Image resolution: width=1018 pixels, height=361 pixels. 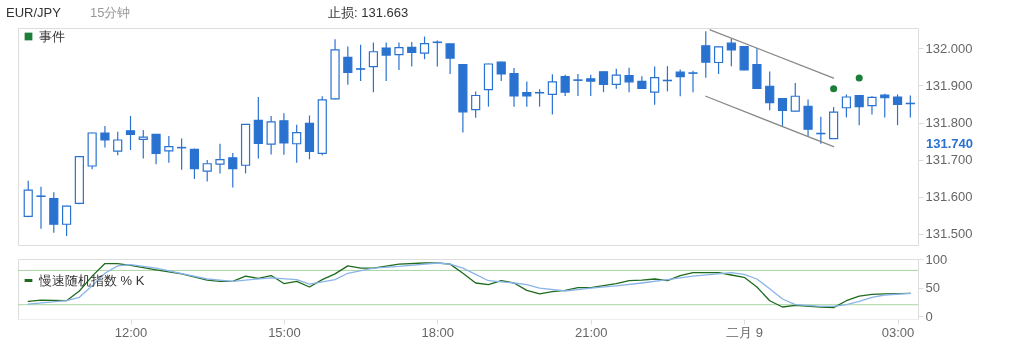 What do you see at coordinates (932, 288) in the screenshot?
I see `y-tick-label: 50` at bounding box center [932, 288].